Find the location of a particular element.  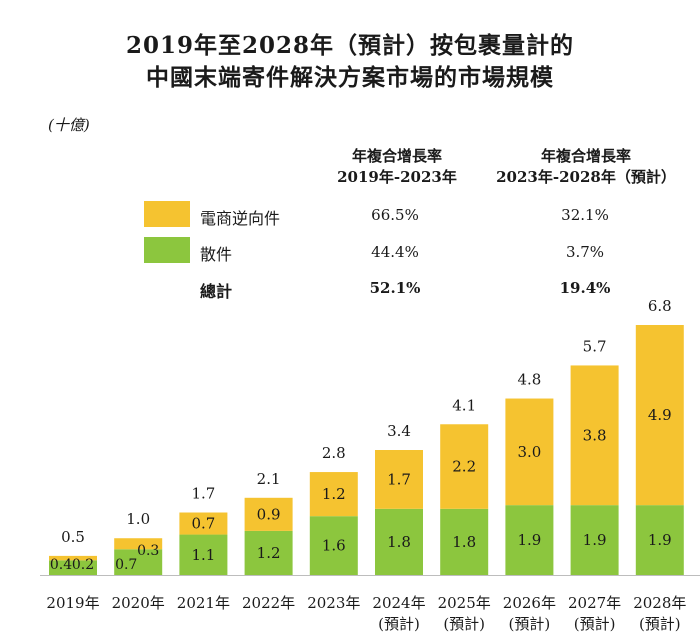

data-label-individual-parcels: 1.2 is located at coordinates (269, 553).